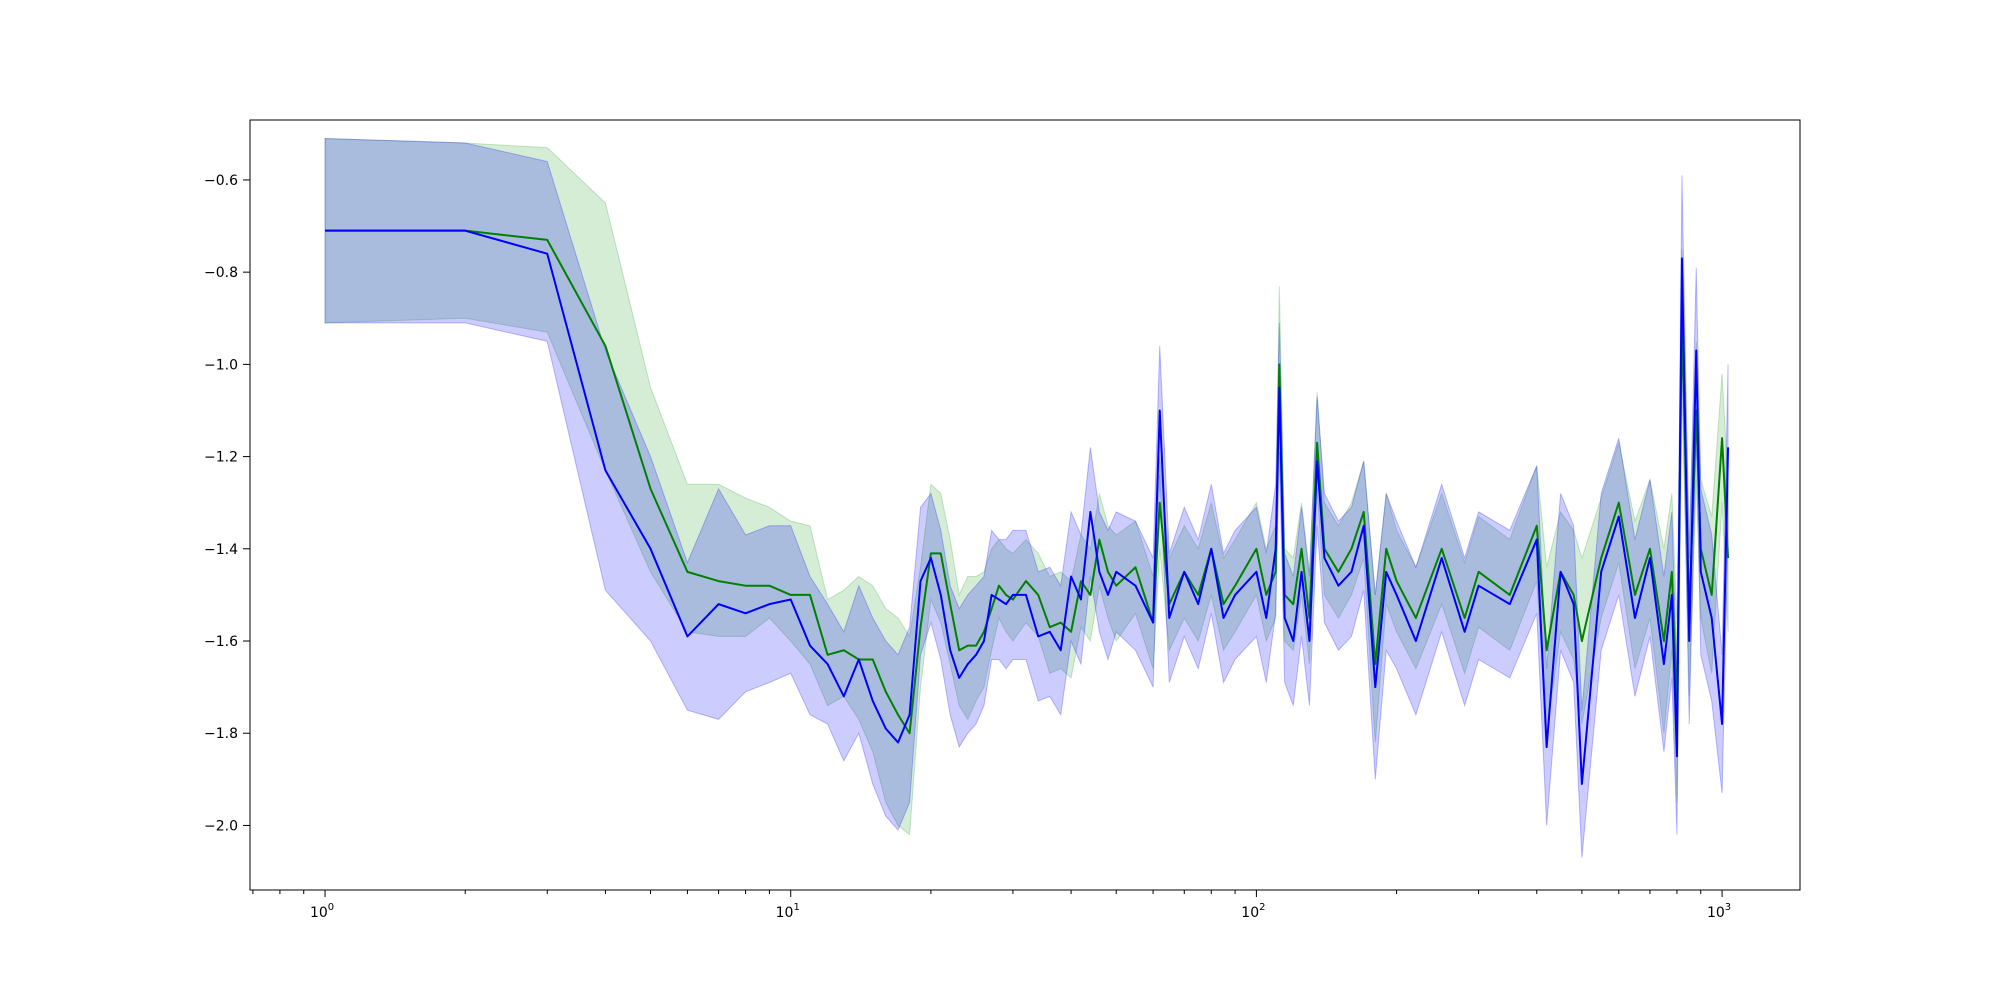  Describe the element at coordinates (221, 365) in the screenshot. I see `y-tick-label: −1.0` at that location.